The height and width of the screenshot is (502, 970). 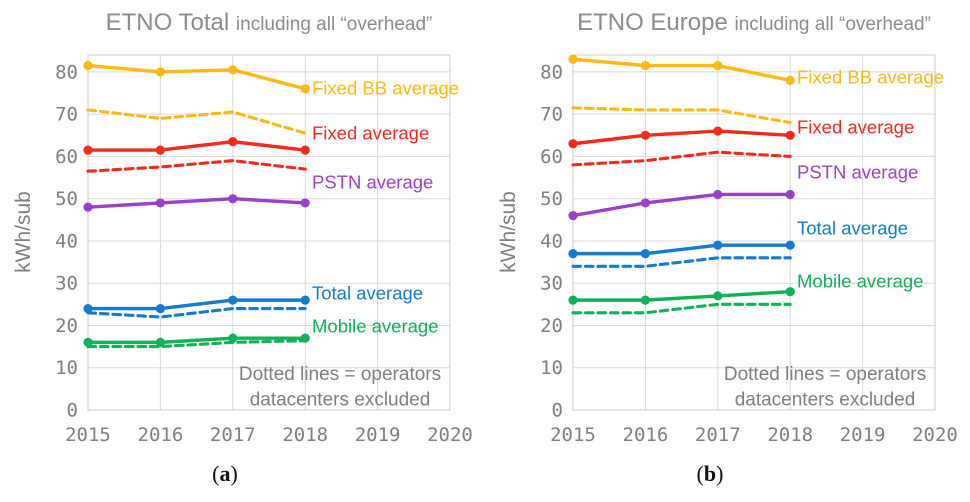 What do you see at coordinates (681, 137) in the screenshot?
I see `series-line-fixed` at bounding box center [681, 137].